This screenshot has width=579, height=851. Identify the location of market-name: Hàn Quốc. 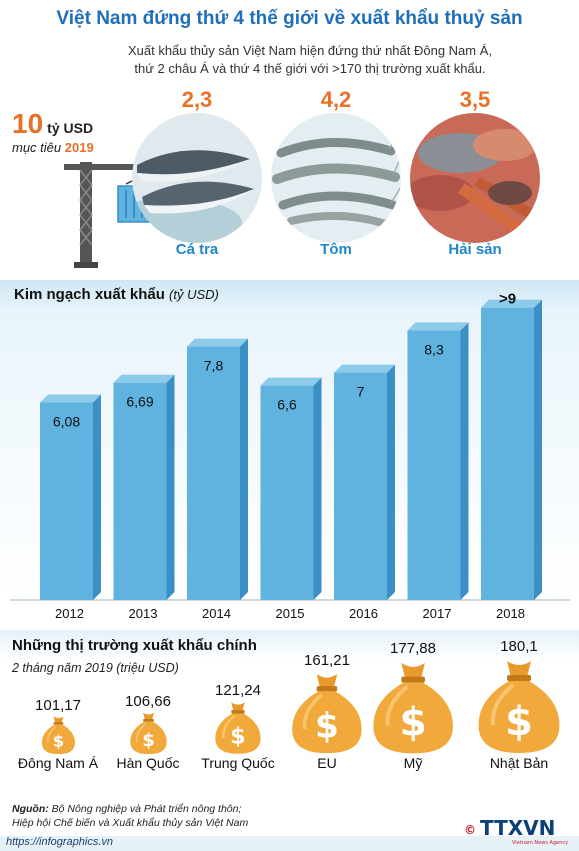
(148, 762).